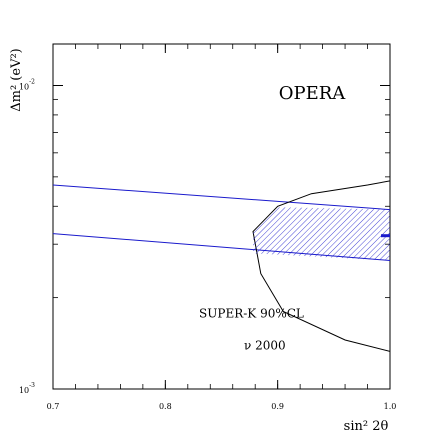 The width and height of the screenshot is (436, 436). What do you see at coordinates (165, 406) in the screenshot?
I see `x-tick-label: 0.8` at bounding box center [165, 406].